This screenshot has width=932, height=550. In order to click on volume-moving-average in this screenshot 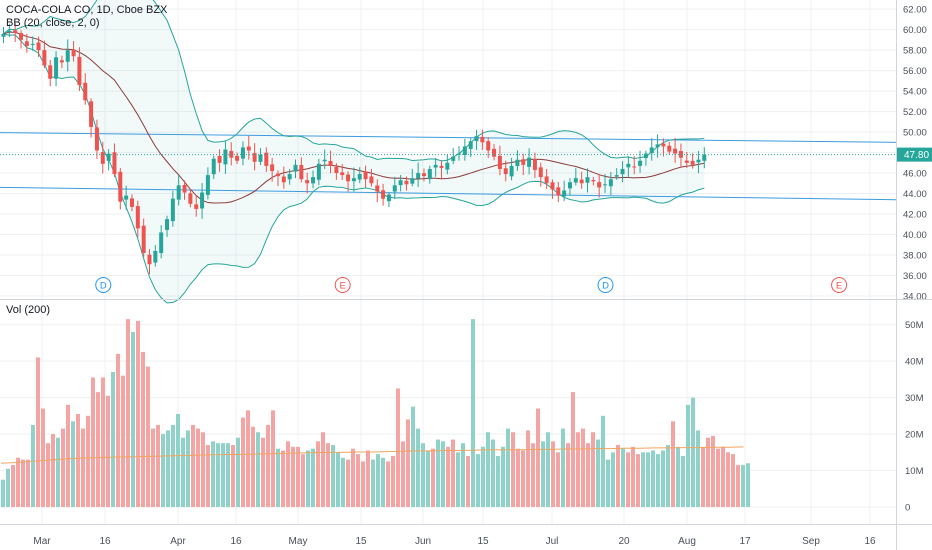, I will do `click(372, 455)`.